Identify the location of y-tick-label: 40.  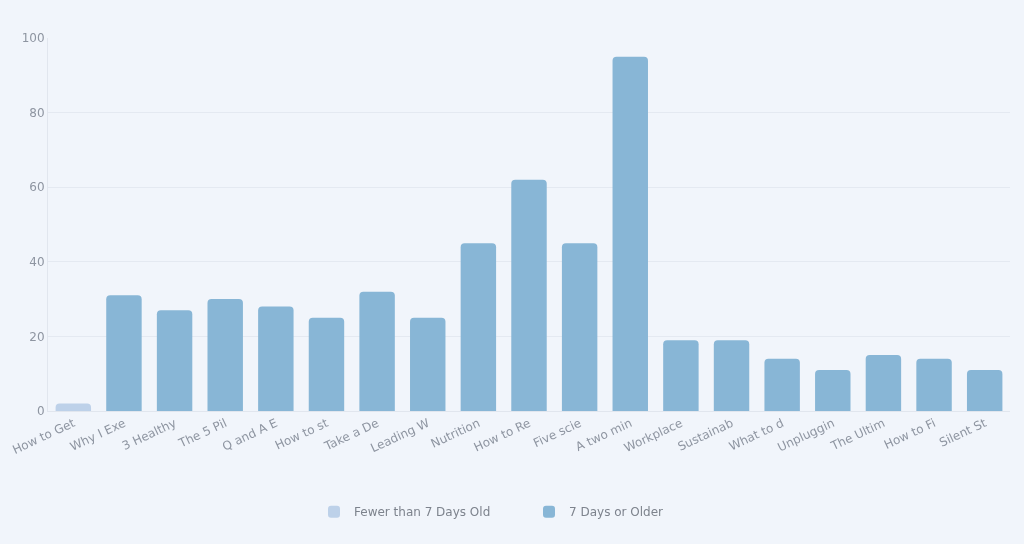
(37, 262).